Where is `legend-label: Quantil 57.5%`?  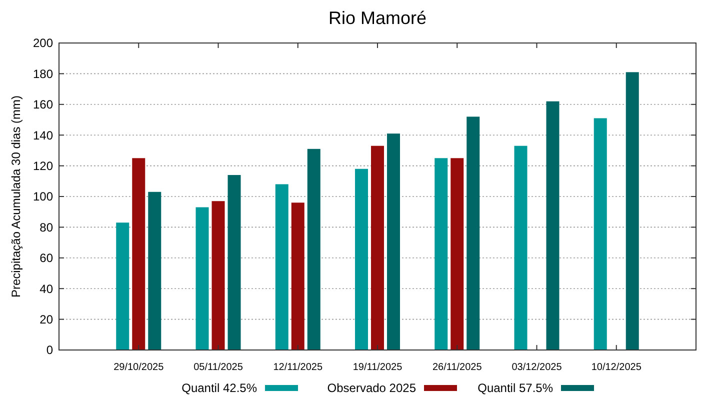 legend-label: Quantil 57.5% is located at coordinates (516, 388).